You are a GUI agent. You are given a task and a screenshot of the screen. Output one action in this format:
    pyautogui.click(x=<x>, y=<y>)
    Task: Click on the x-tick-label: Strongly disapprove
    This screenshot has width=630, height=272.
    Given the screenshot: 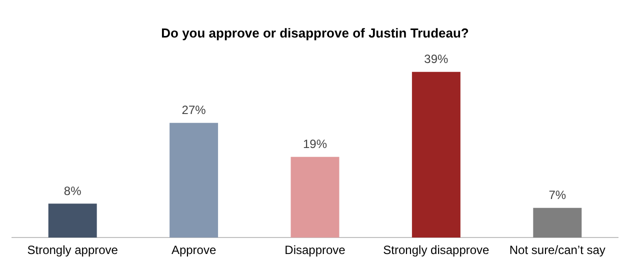 What is the action you would take?
    pyautogui.click(x=436, y=250)
    